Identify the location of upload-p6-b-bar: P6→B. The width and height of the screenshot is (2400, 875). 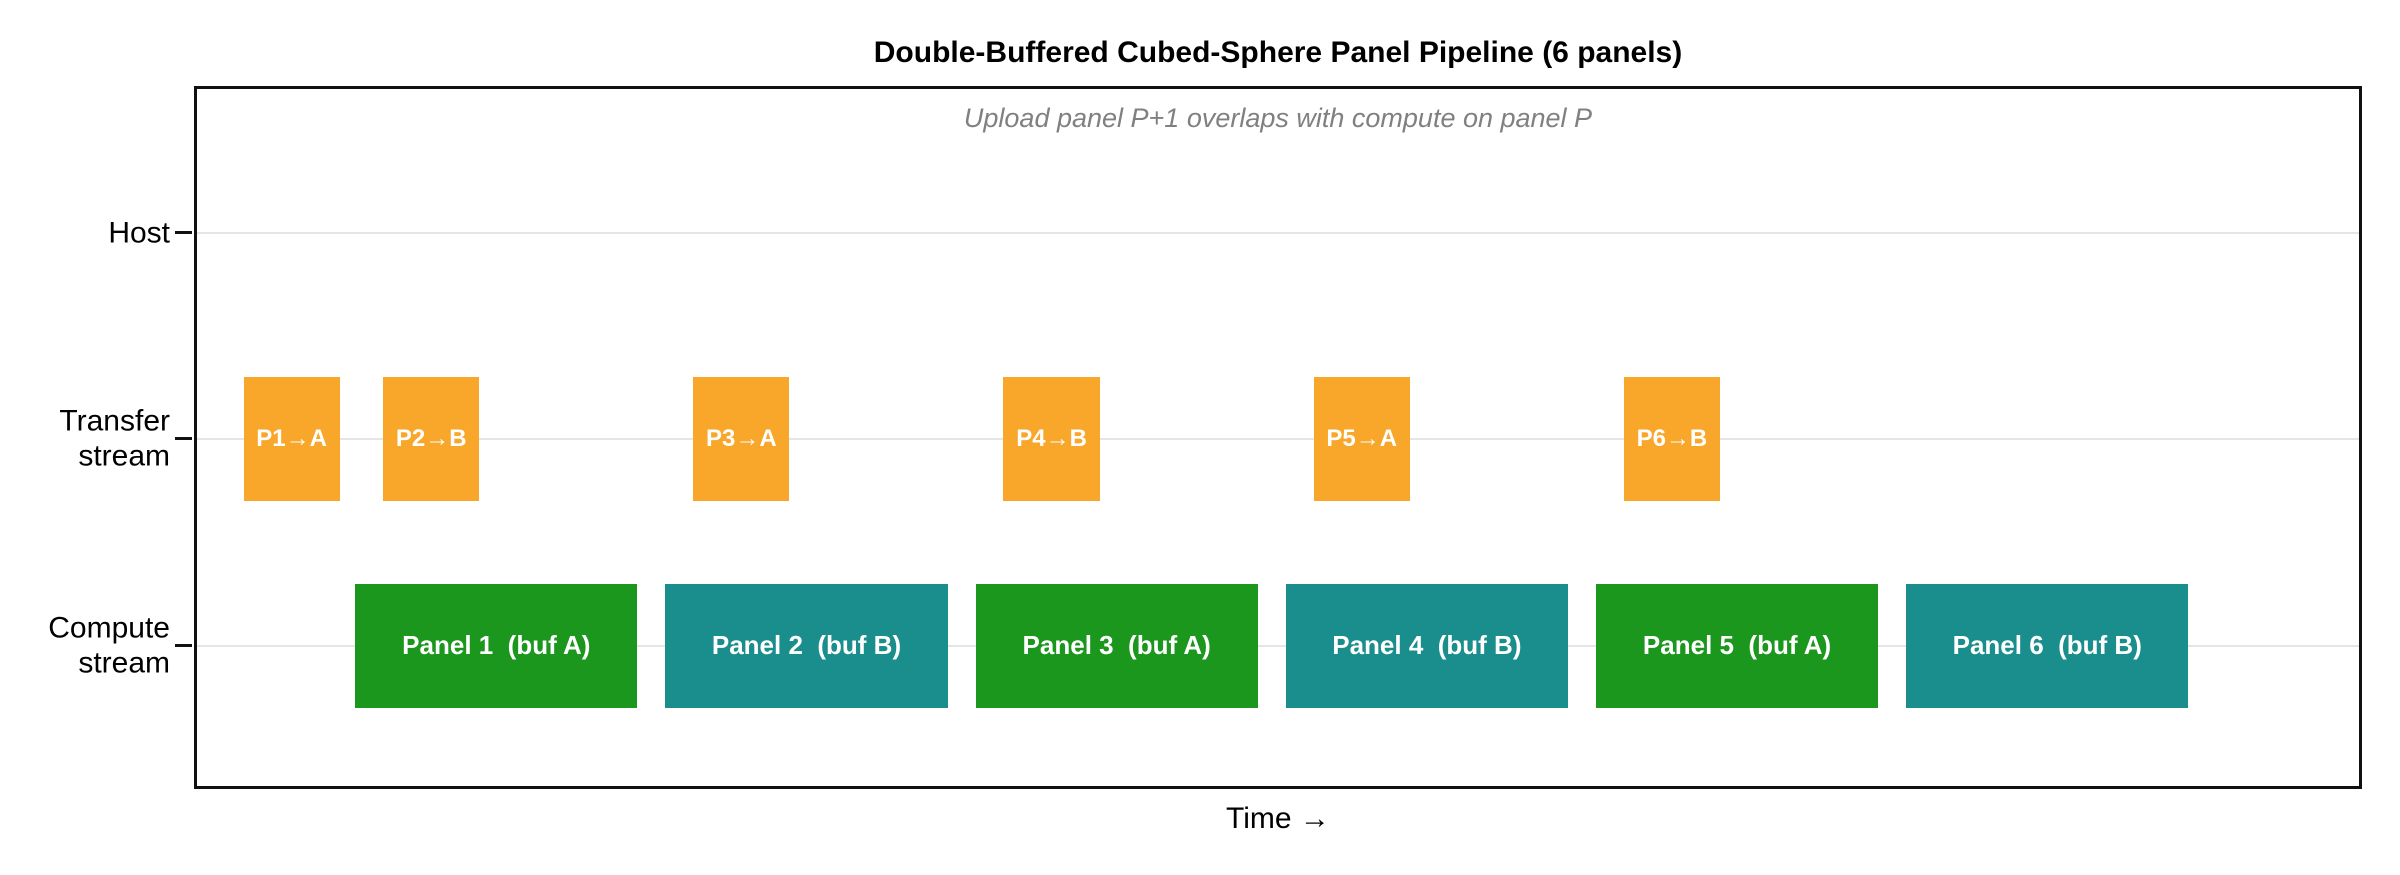
(1671, 438).